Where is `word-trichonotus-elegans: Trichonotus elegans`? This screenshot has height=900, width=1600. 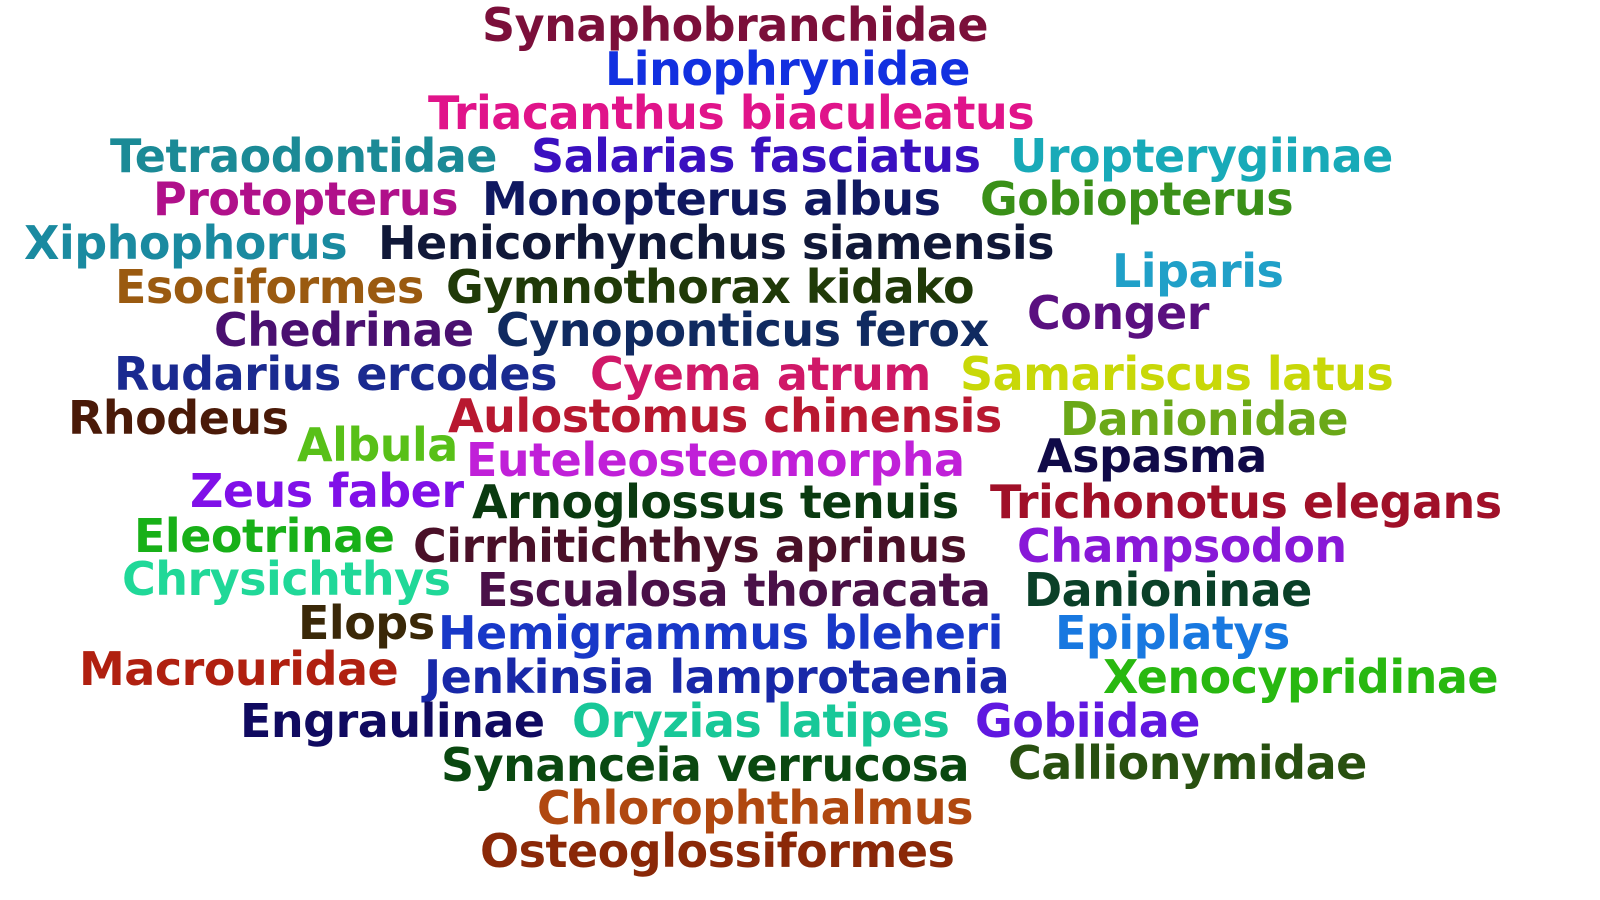 word-trichonotus-elegans: Trichonotus elegans is located at coordinates (1246, 502).